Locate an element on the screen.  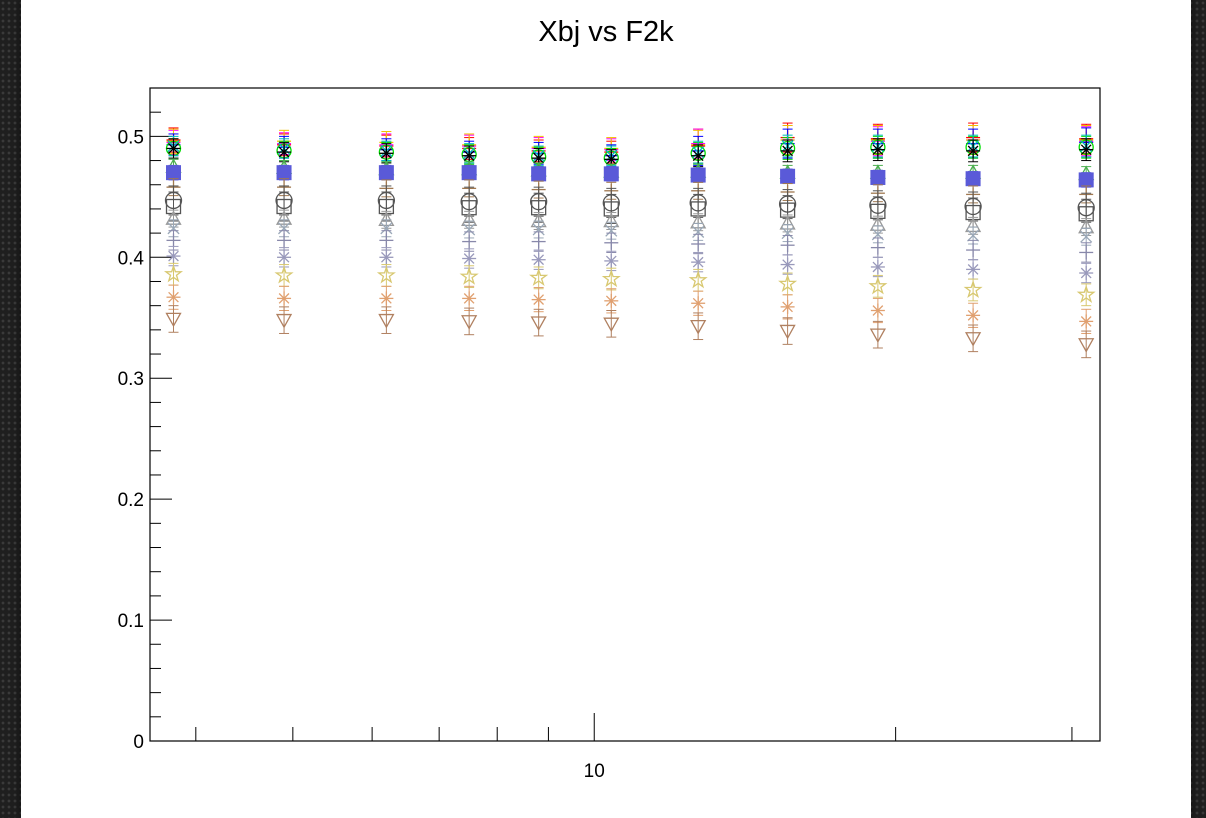
chart-title: Xbj vs F2k is located at coordinates (606, 32).